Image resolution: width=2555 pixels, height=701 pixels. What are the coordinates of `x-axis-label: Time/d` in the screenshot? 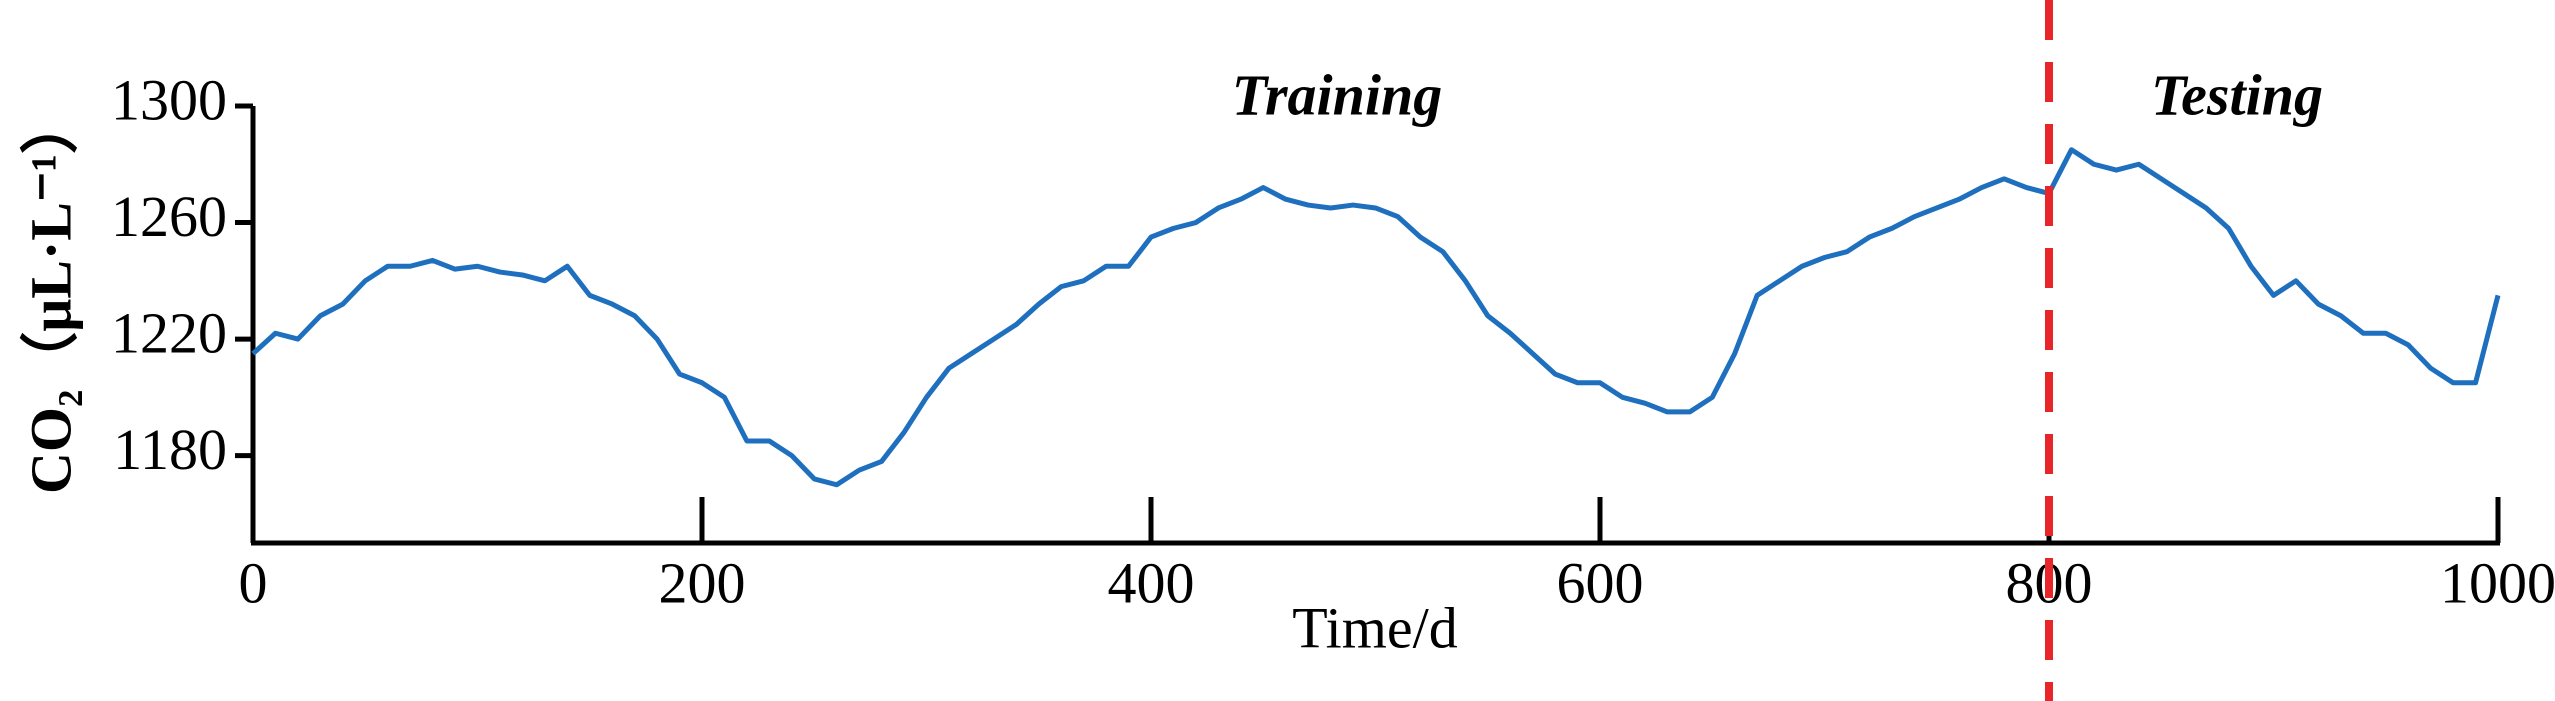 It's located at (1374, 627).